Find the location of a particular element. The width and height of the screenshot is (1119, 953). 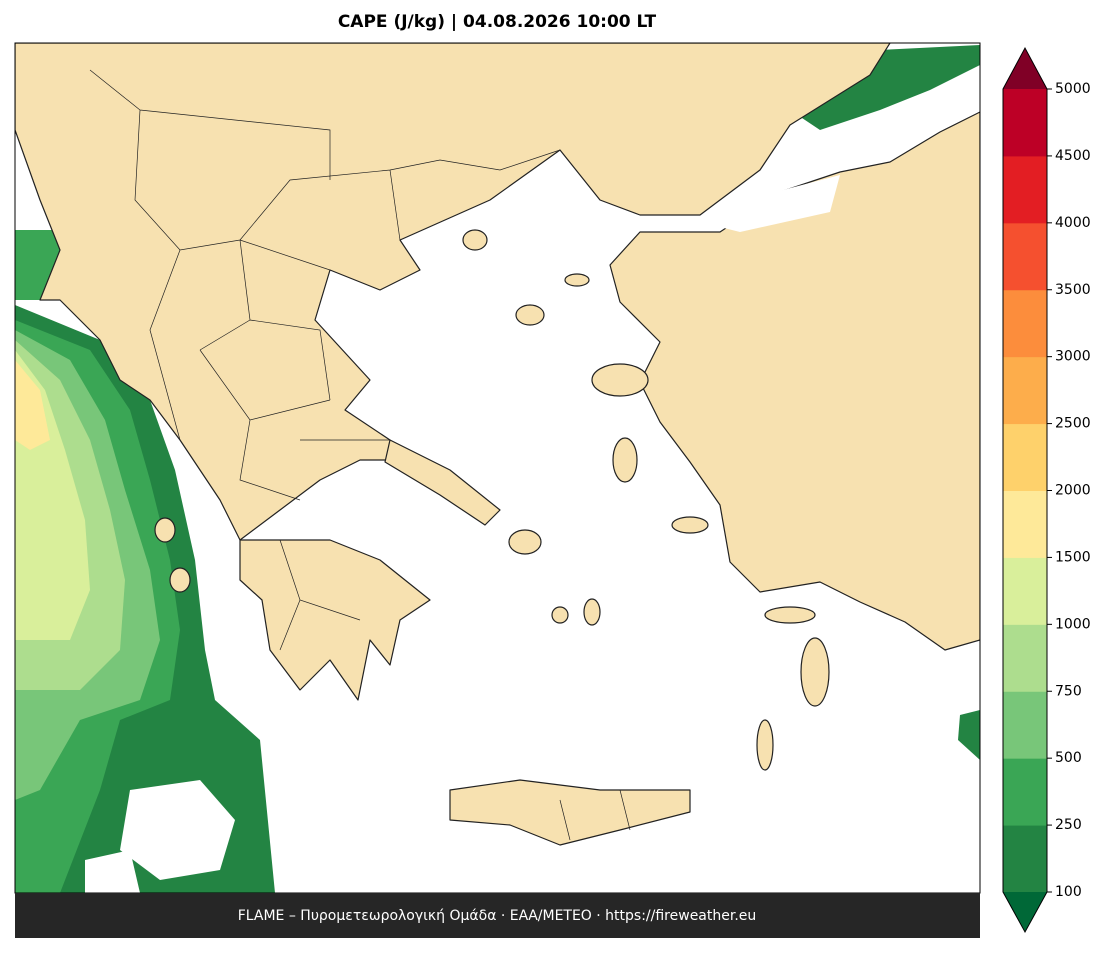

colorbar-tick-label: 2000 is located at coordinates (1073, 491).